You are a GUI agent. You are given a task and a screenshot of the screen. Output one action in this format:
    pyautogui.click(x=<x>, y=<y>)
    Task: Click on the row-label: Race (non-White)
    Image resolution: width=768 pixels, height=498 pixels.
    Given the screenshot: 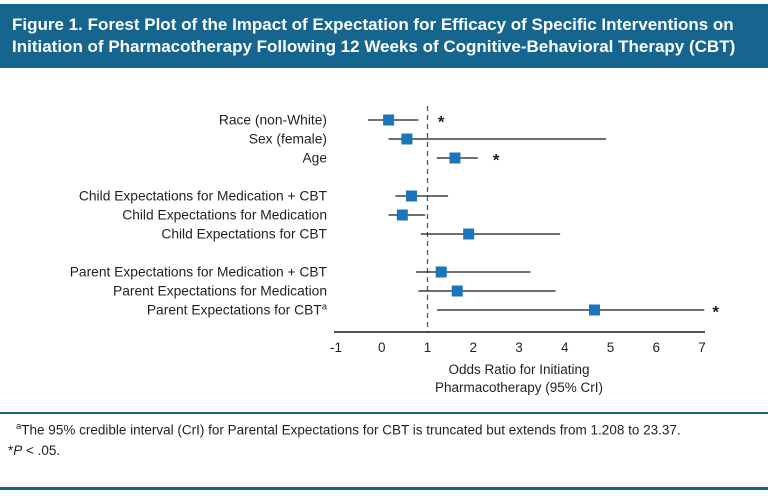 What is the action you would take?
    pyautogui.click(x=273, y=120)
    